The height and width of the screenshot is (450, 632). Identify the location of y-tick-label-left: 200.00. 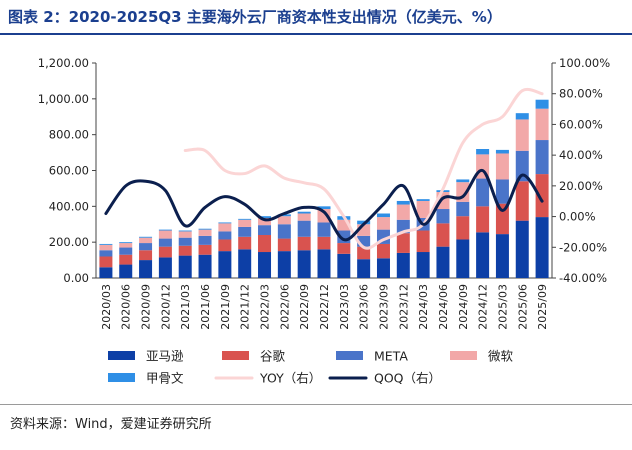
(69, 242).